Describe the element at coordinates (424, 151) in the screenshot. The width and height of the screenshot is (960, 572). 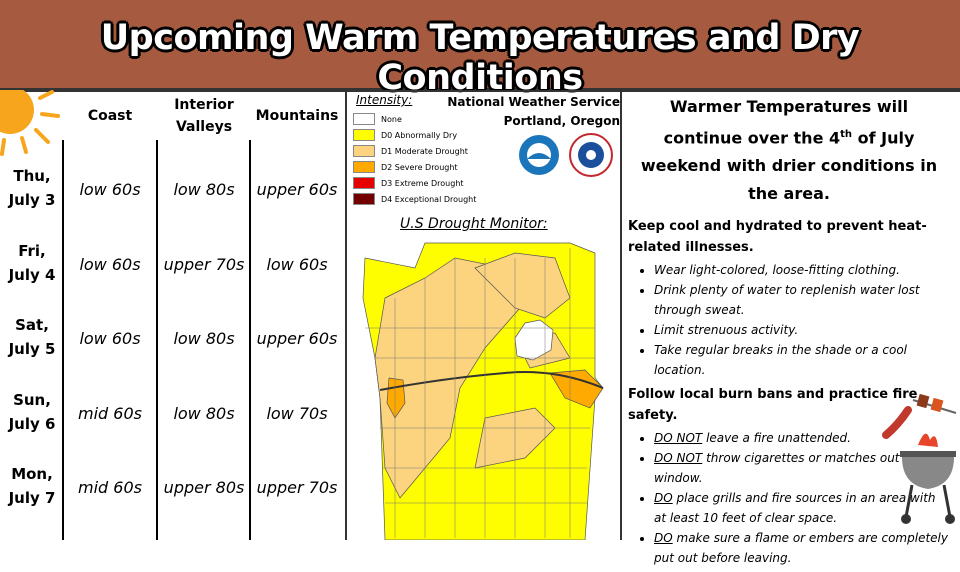
I see `legend-label: D1 Moderate Drought` at that location.